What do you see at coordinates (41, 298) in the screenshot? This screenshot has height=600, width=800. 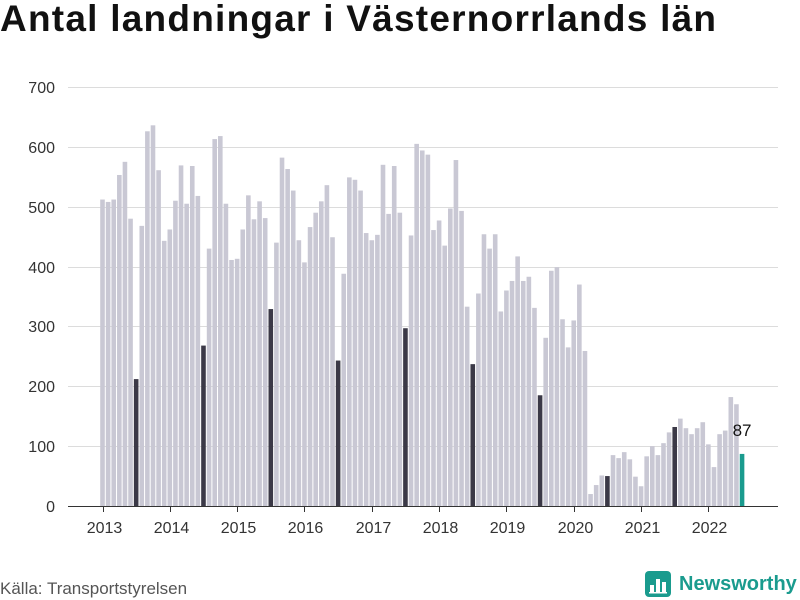 I see `y-axis-labels: 0 100 200 300 400 500 600 700` at bounding box center [41, 298].